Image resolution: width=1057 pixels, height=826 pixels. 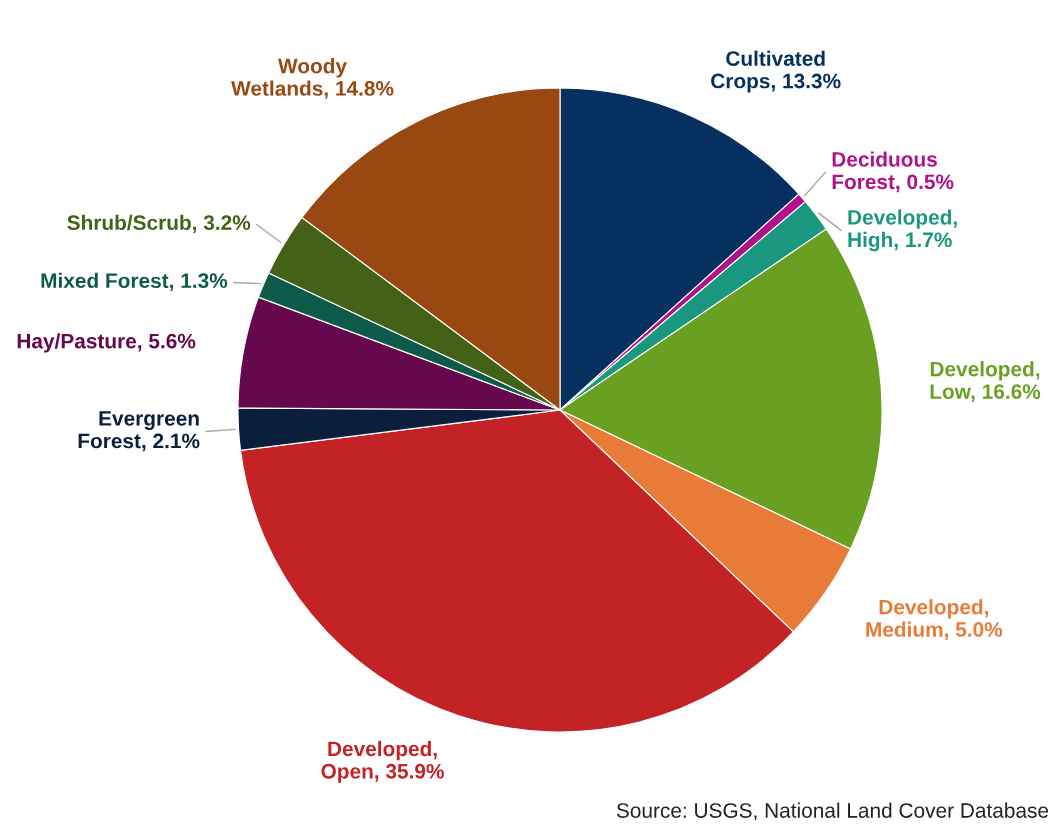 I want to click on slice-label: Evergreen Forest, 2.1%, so click(x=139, y=431).